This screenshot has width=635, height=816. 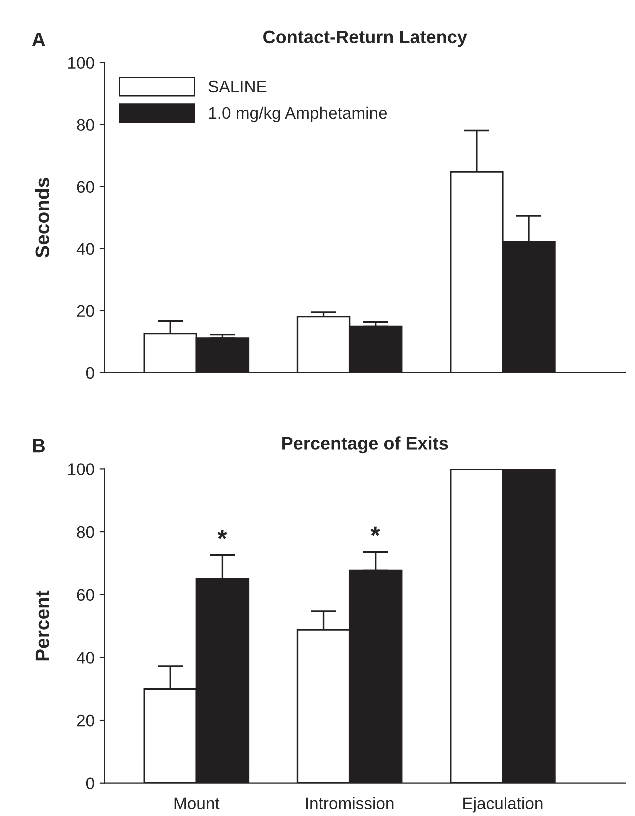 I want to click on text: A, so click(x=39, y=39).